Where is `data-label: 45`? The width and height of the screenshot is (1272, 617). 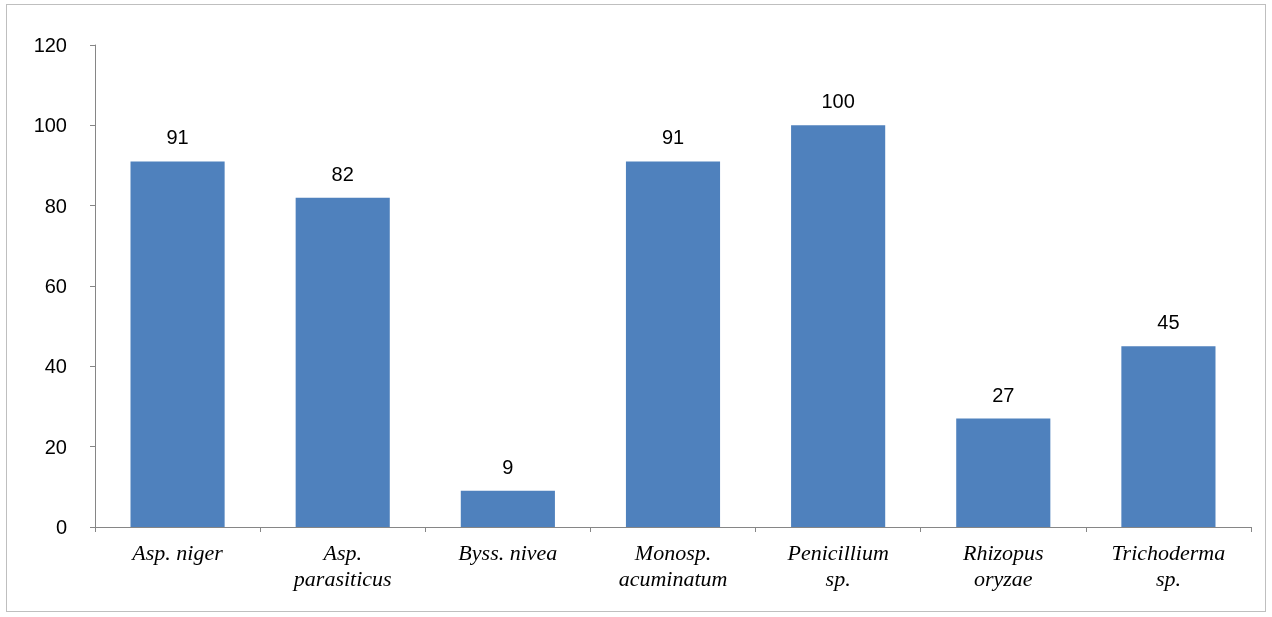 data-label: 45 is located at coordinates (1168, 322).